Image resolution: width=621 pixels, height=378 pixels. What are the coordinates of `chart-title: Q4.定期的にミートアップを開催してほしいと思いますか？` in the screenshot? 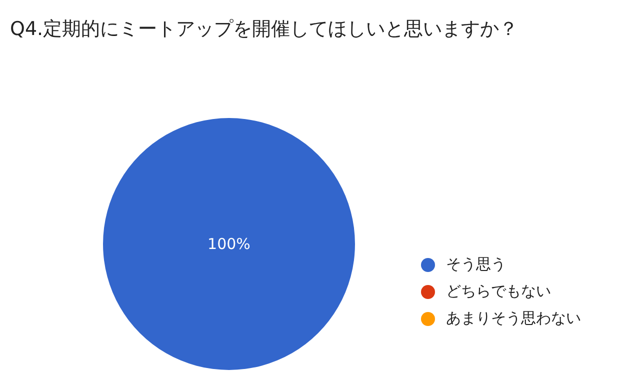 It's located at (264, 29).